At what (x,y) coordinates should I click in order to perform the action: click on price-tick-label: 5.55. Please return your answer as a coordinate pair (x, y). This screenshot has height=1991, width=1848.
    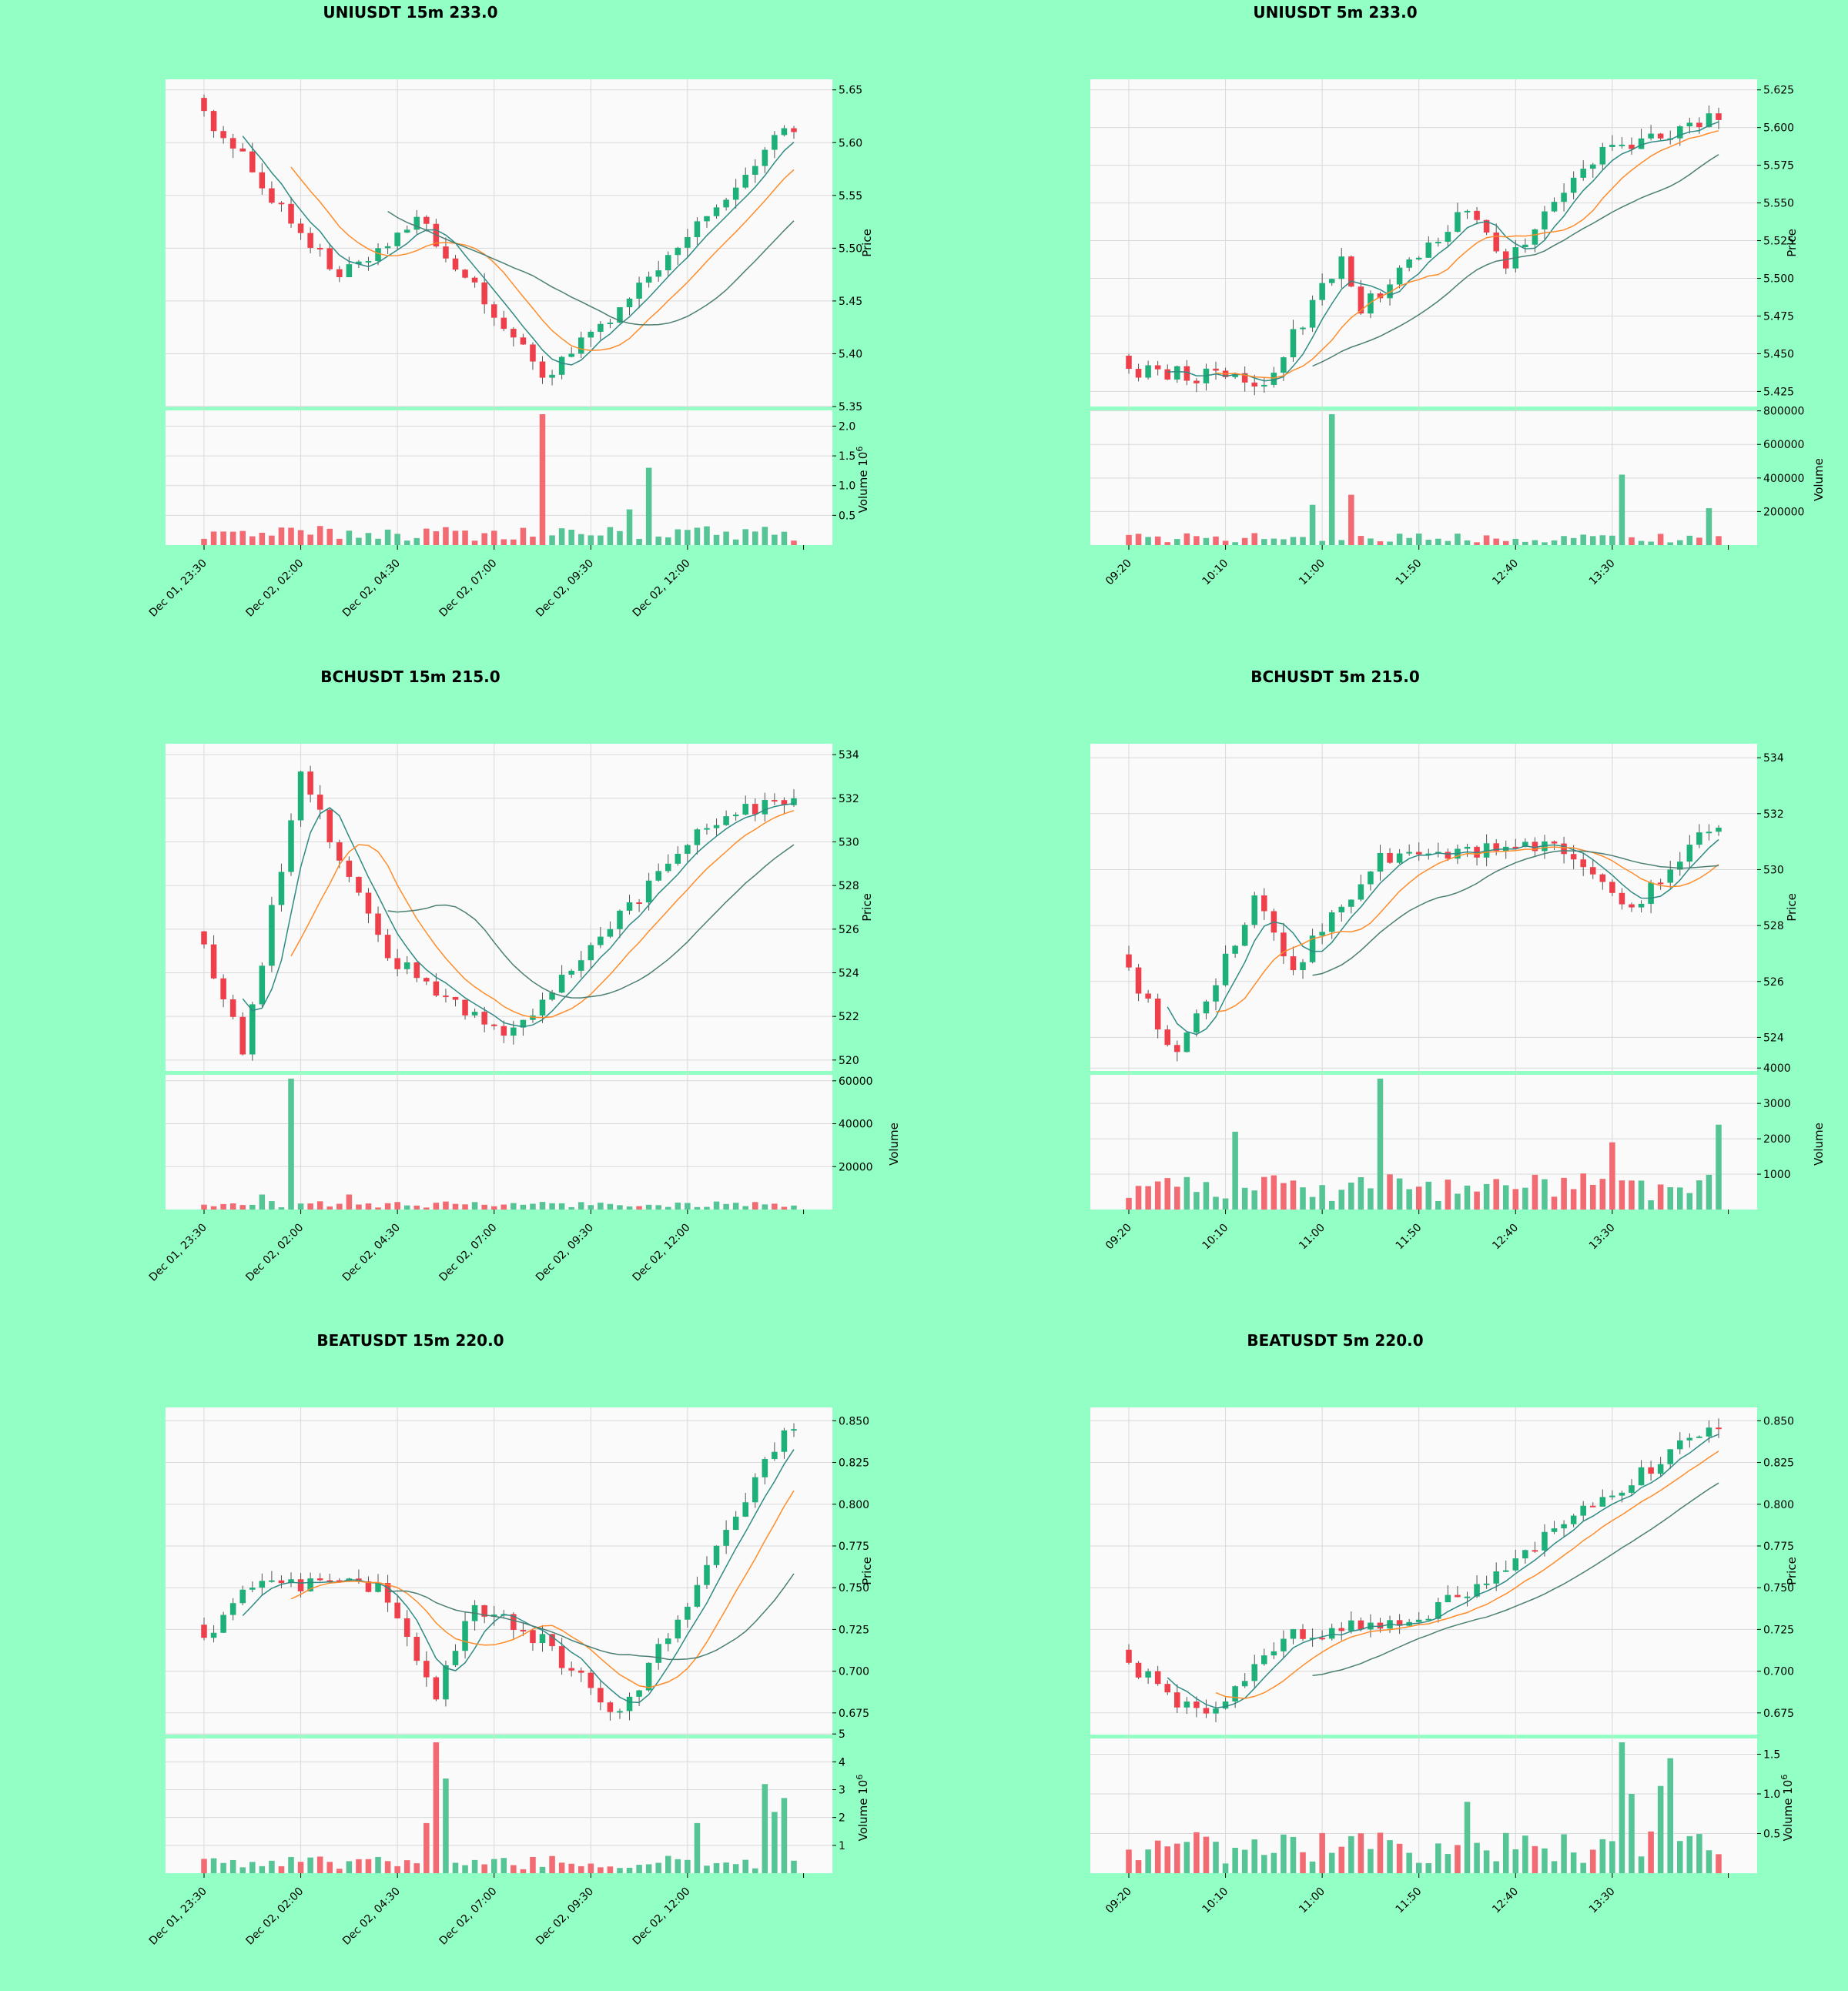
    Looking at the image, I should click on (850, 196).